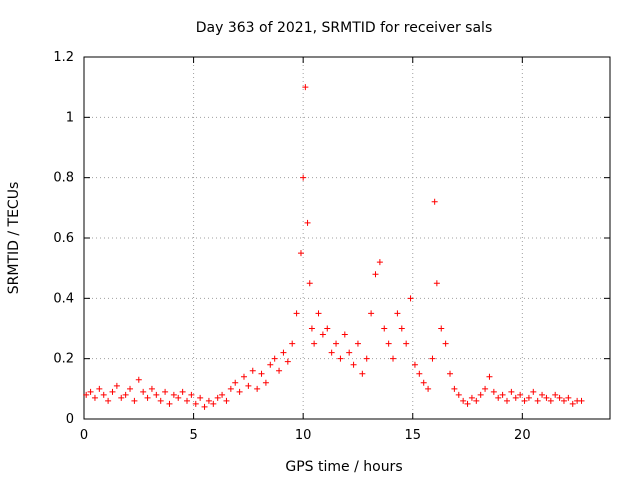  What do you see at coordinates (343, 467) in the screenshot?
I see `x-axis-label: GPS time / hours` at bounding box center [343, 467].